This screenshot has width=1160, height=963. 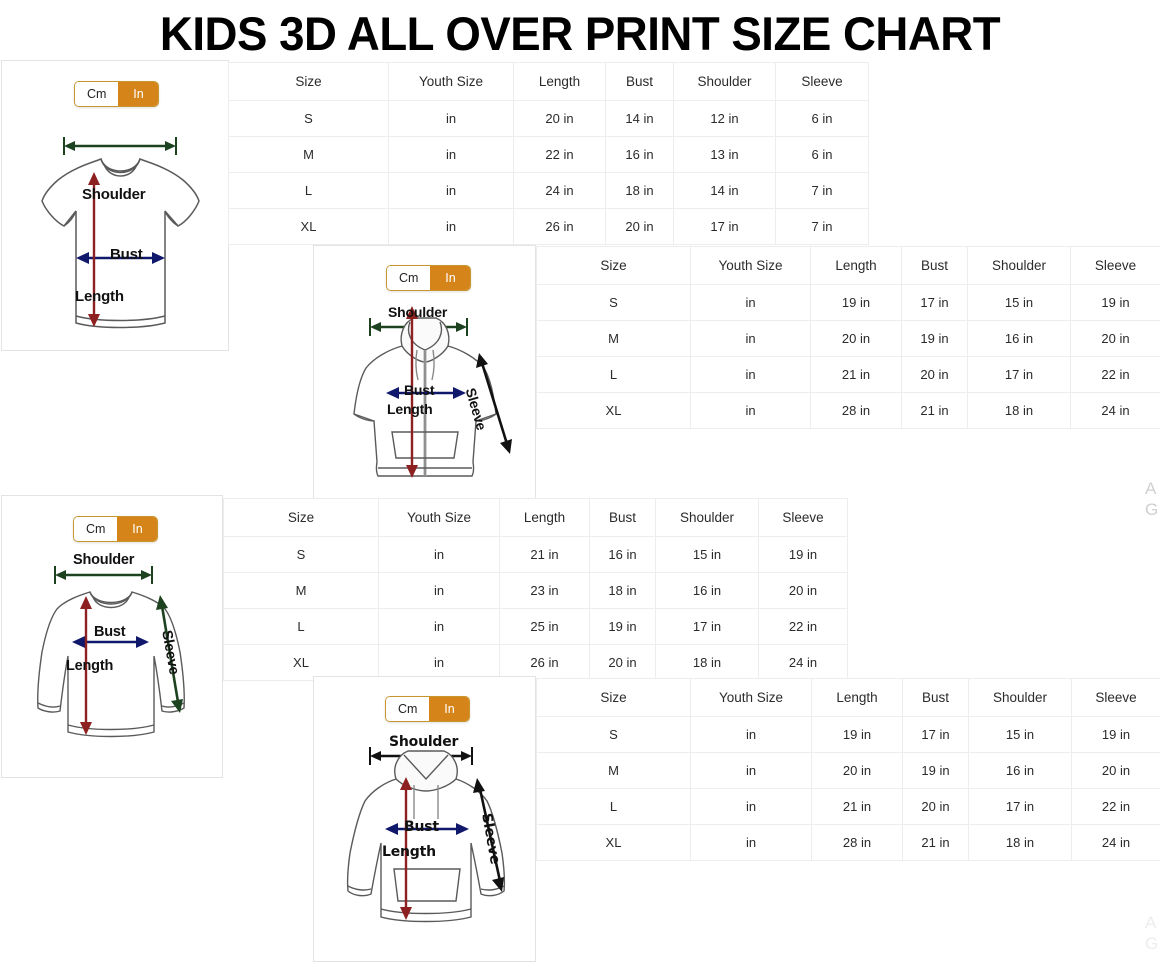 I want to click on zip-hoodie-diagram, so click(x=432, y=392).